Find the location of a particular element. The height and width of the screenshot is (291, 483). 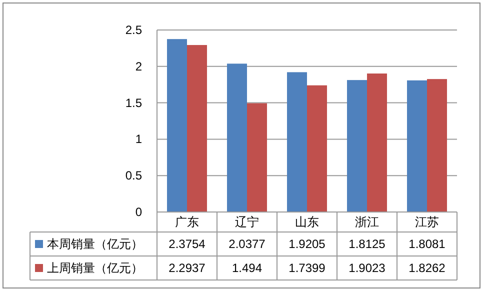

data-label: 2.0377 is located at coordinates (247, 244).